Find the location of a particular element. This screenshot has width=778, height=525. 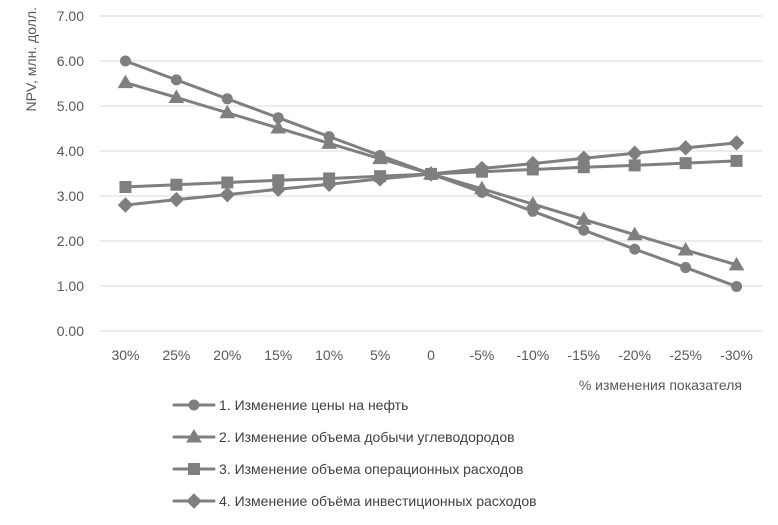

x-axis-title: % изменения показателя is located at coordinates (660, 385).